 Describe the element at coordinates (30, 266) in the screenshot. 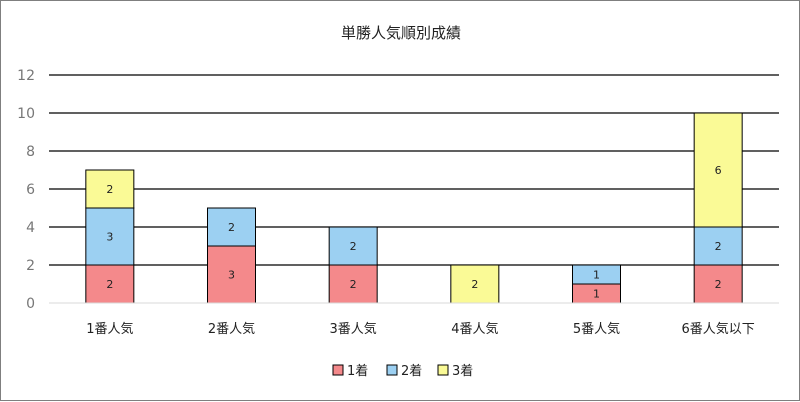

I see `y-tick-label: 2` at that location.